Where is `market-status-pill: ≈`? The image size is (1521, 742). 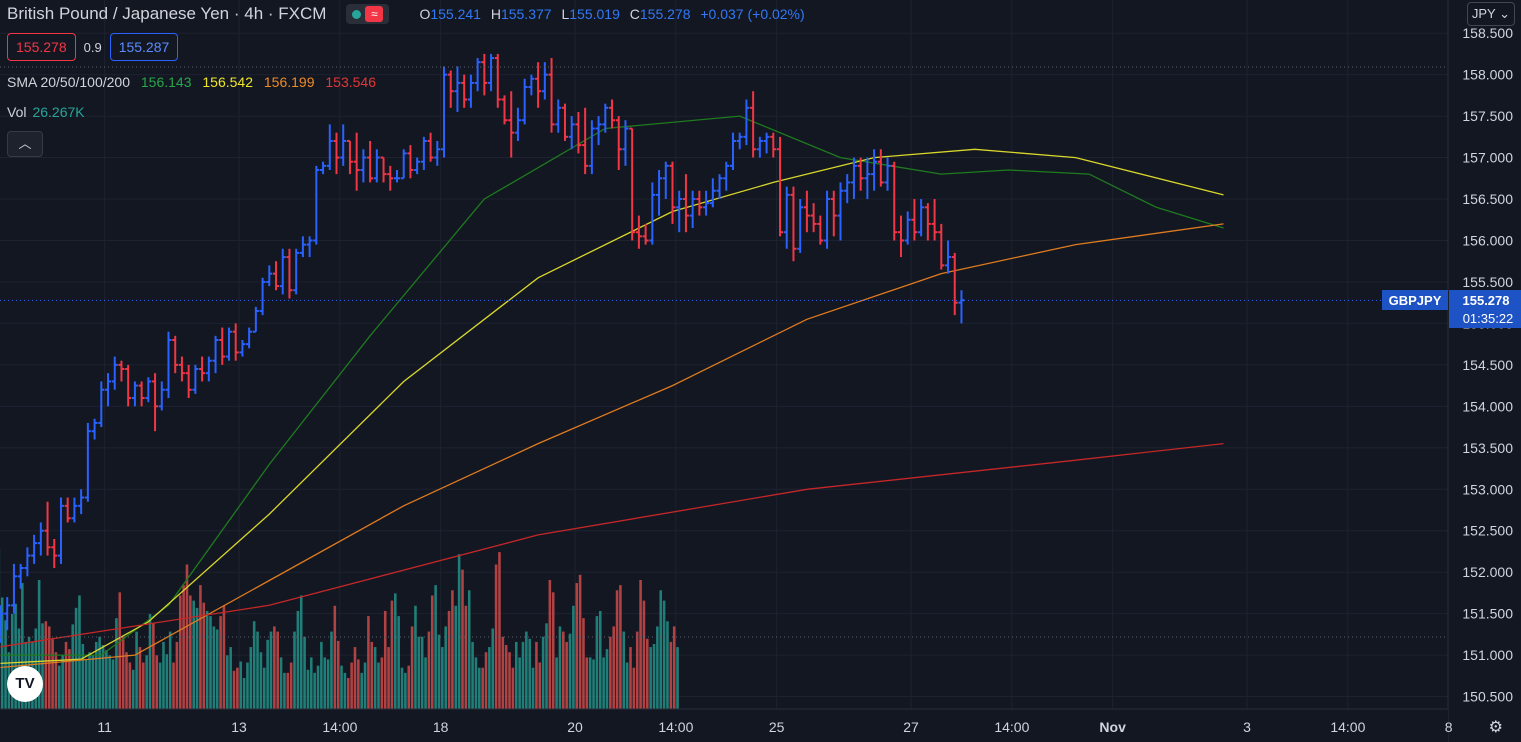
market-status-pill: ≈ is located at coordinates (368, 14).